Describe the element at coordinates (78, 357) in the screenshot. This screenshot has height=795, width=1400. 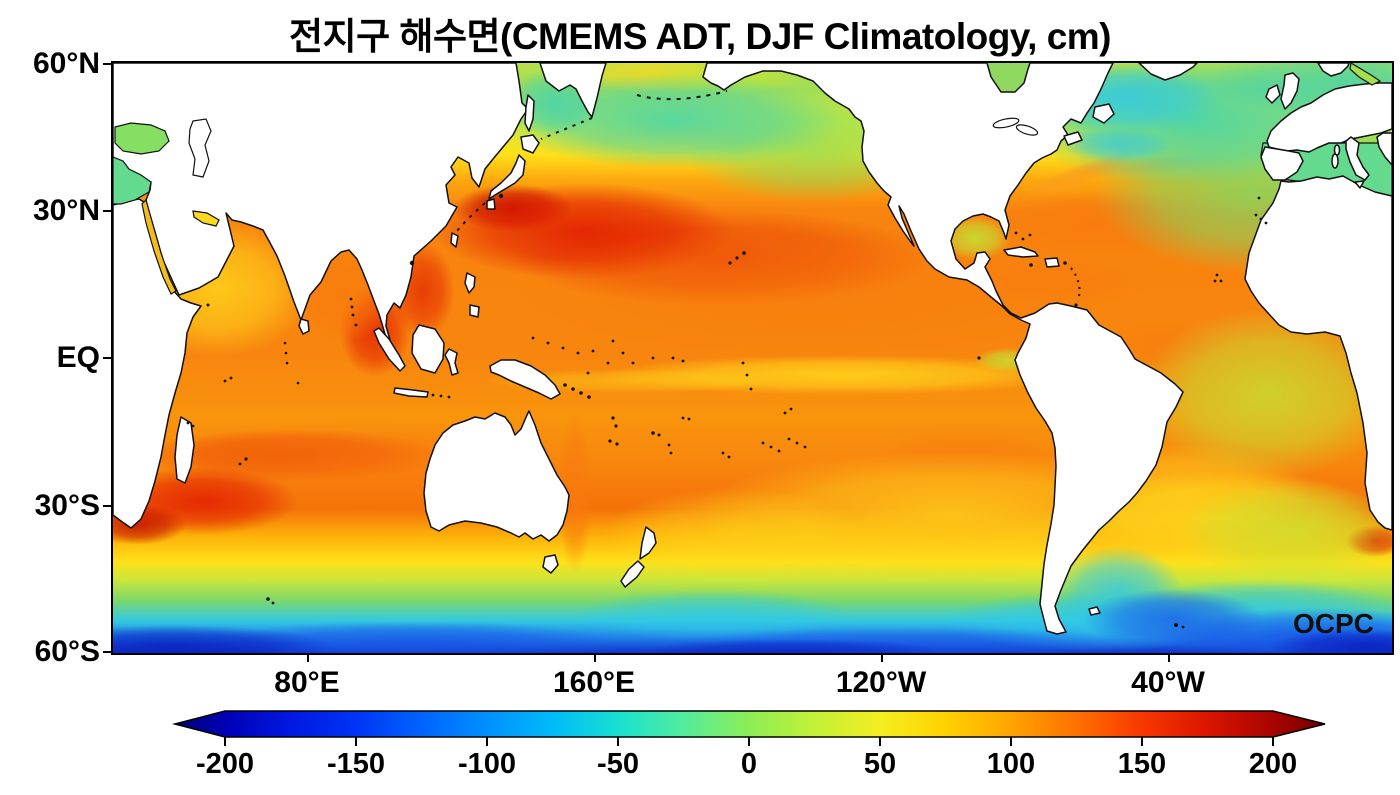
I see `y-axis-label-eq: EQ` at that location.